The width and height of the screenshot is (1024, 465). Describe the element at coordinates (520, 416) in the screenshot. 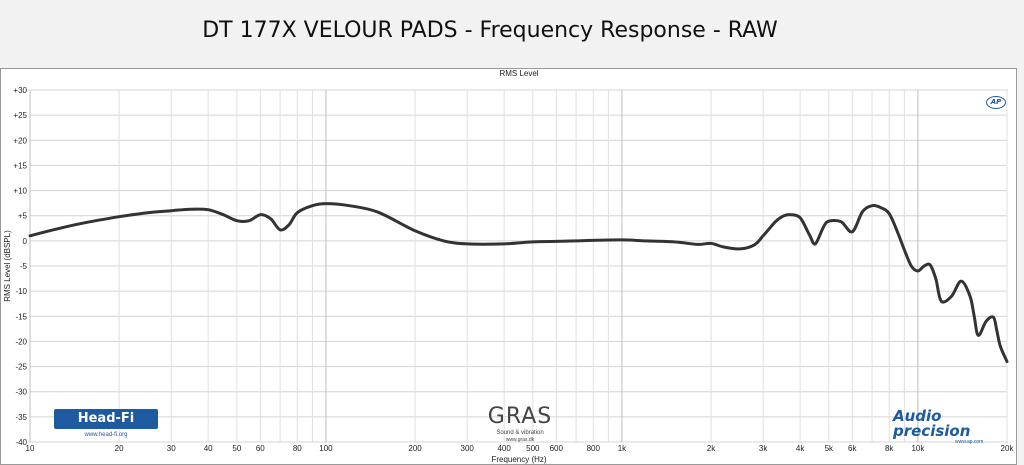

I see `gras-logo: GRAS` at that location.